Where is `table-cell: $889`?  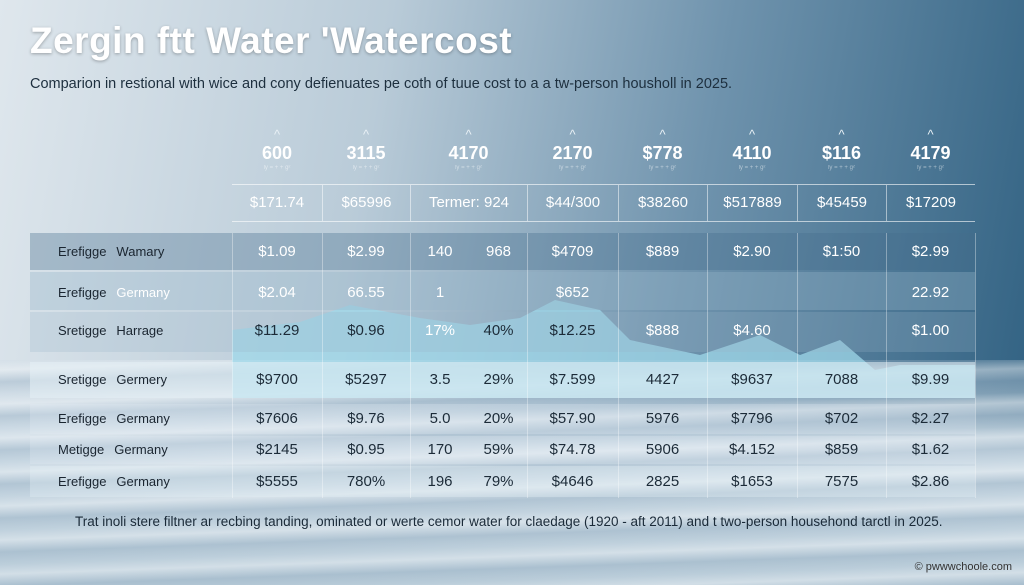
table-cell: $889 is located at coordinates (662, 251).